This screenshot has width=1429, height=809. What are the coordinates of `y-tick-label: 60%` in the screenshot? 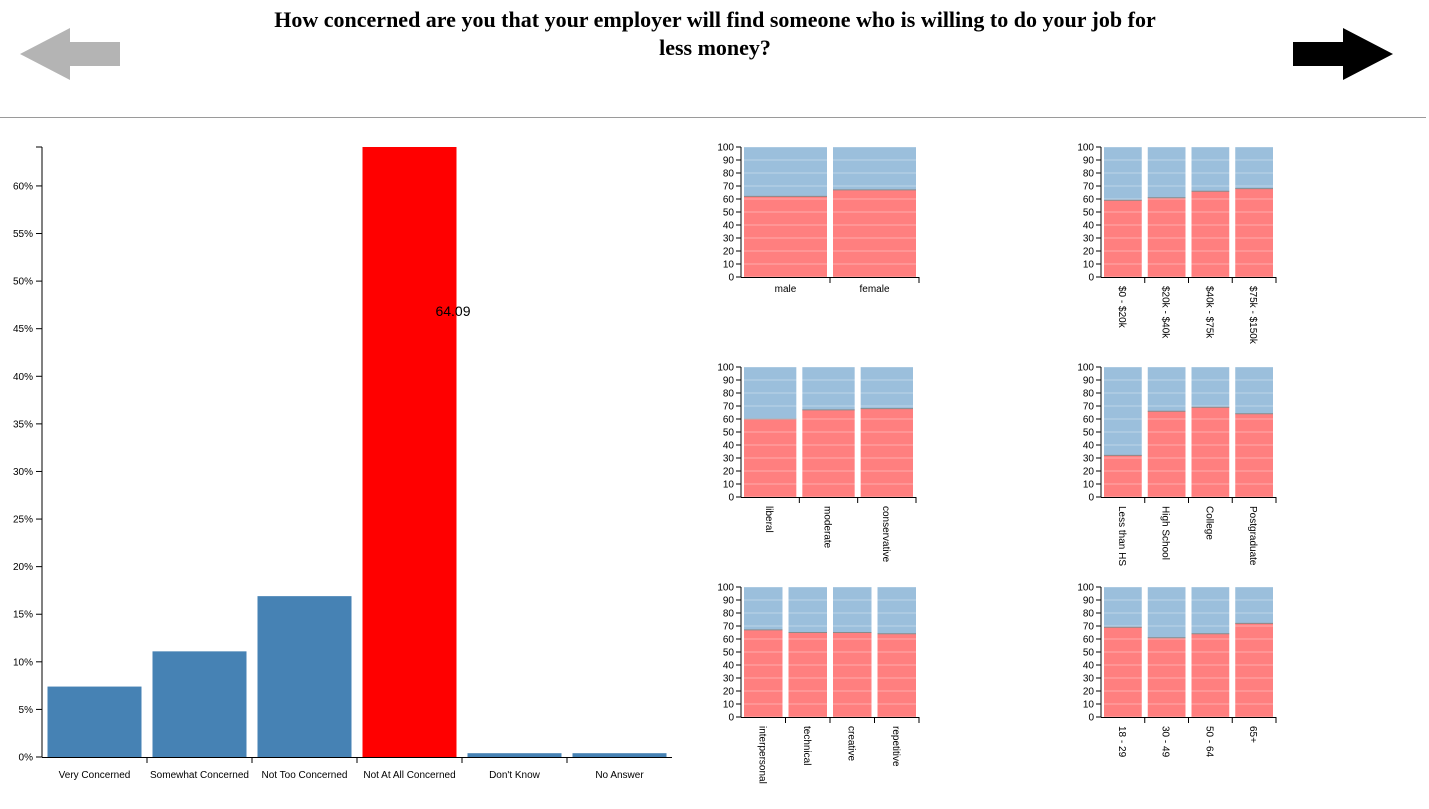 It's located at (23, 186).